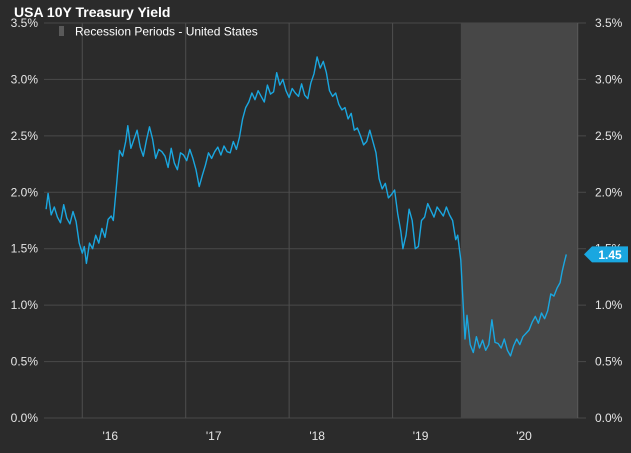  Describe the element at coordinates (609, 418) in the screenshot. I see `y-tick-right: 0.0%` at that location.